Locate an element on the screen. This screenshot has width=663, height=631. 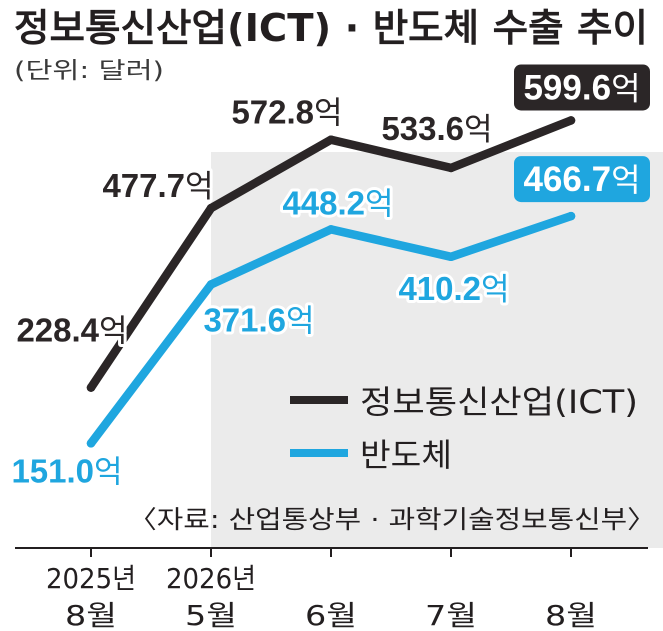
x-tick-label-year-1: 2026년 is located at coordinates (211, 578).